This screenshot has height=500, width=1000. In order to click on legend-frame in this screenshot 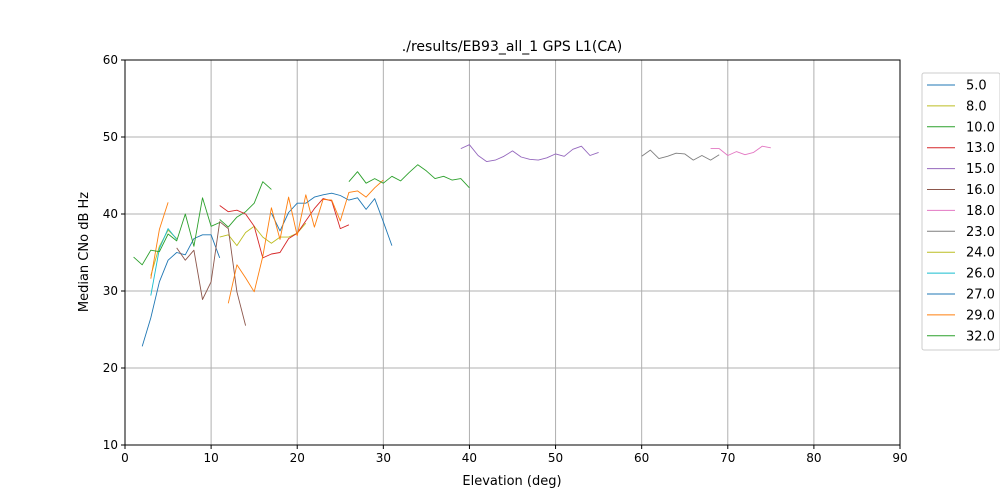, I will do `click(960, 211)`.